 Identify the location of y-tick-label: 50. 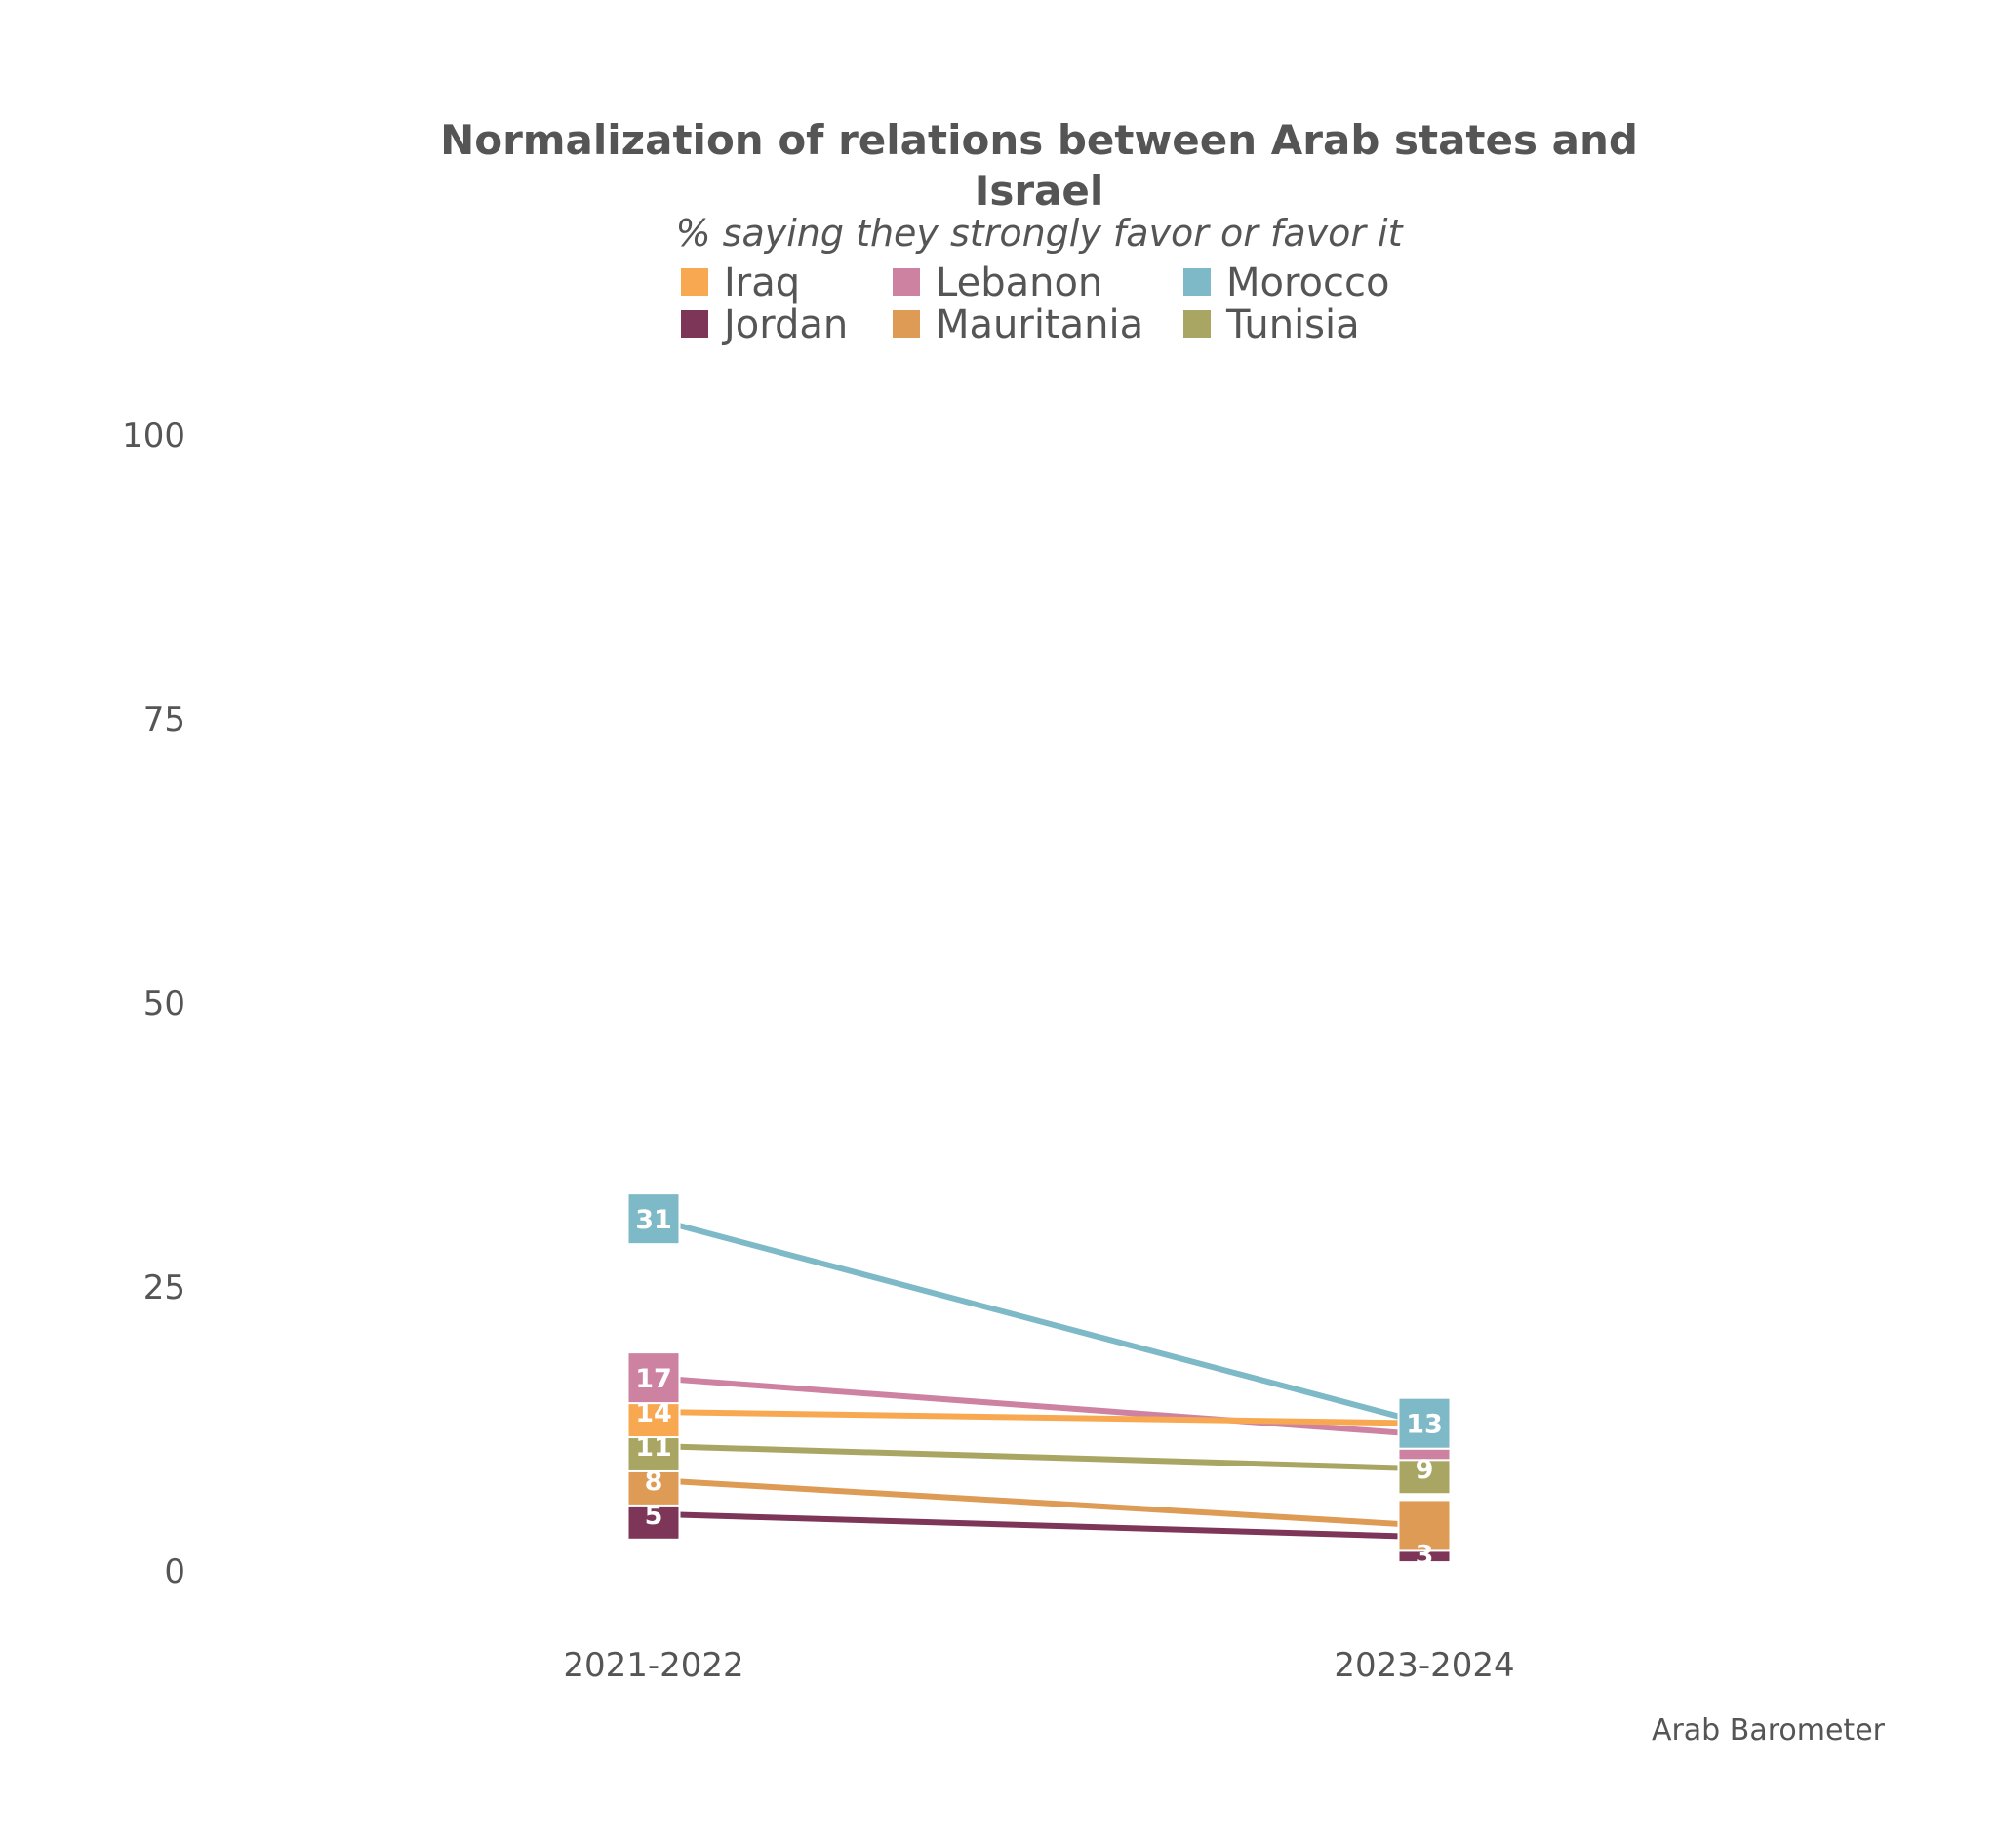
(164, 1004).